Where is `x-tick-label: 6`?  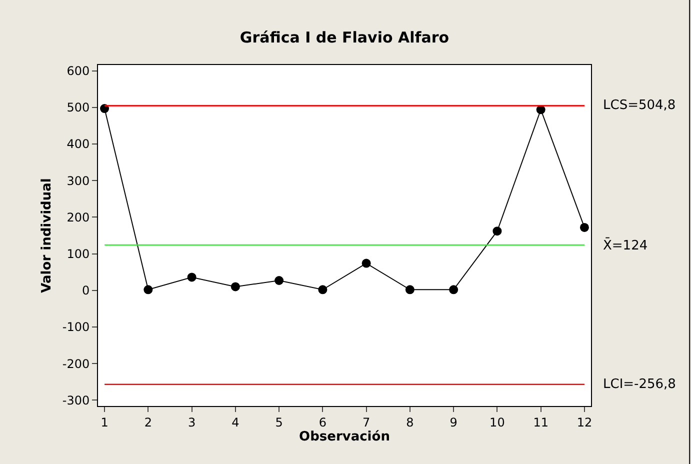 x-tick-label: 6 is located at coordinates (322, 422).